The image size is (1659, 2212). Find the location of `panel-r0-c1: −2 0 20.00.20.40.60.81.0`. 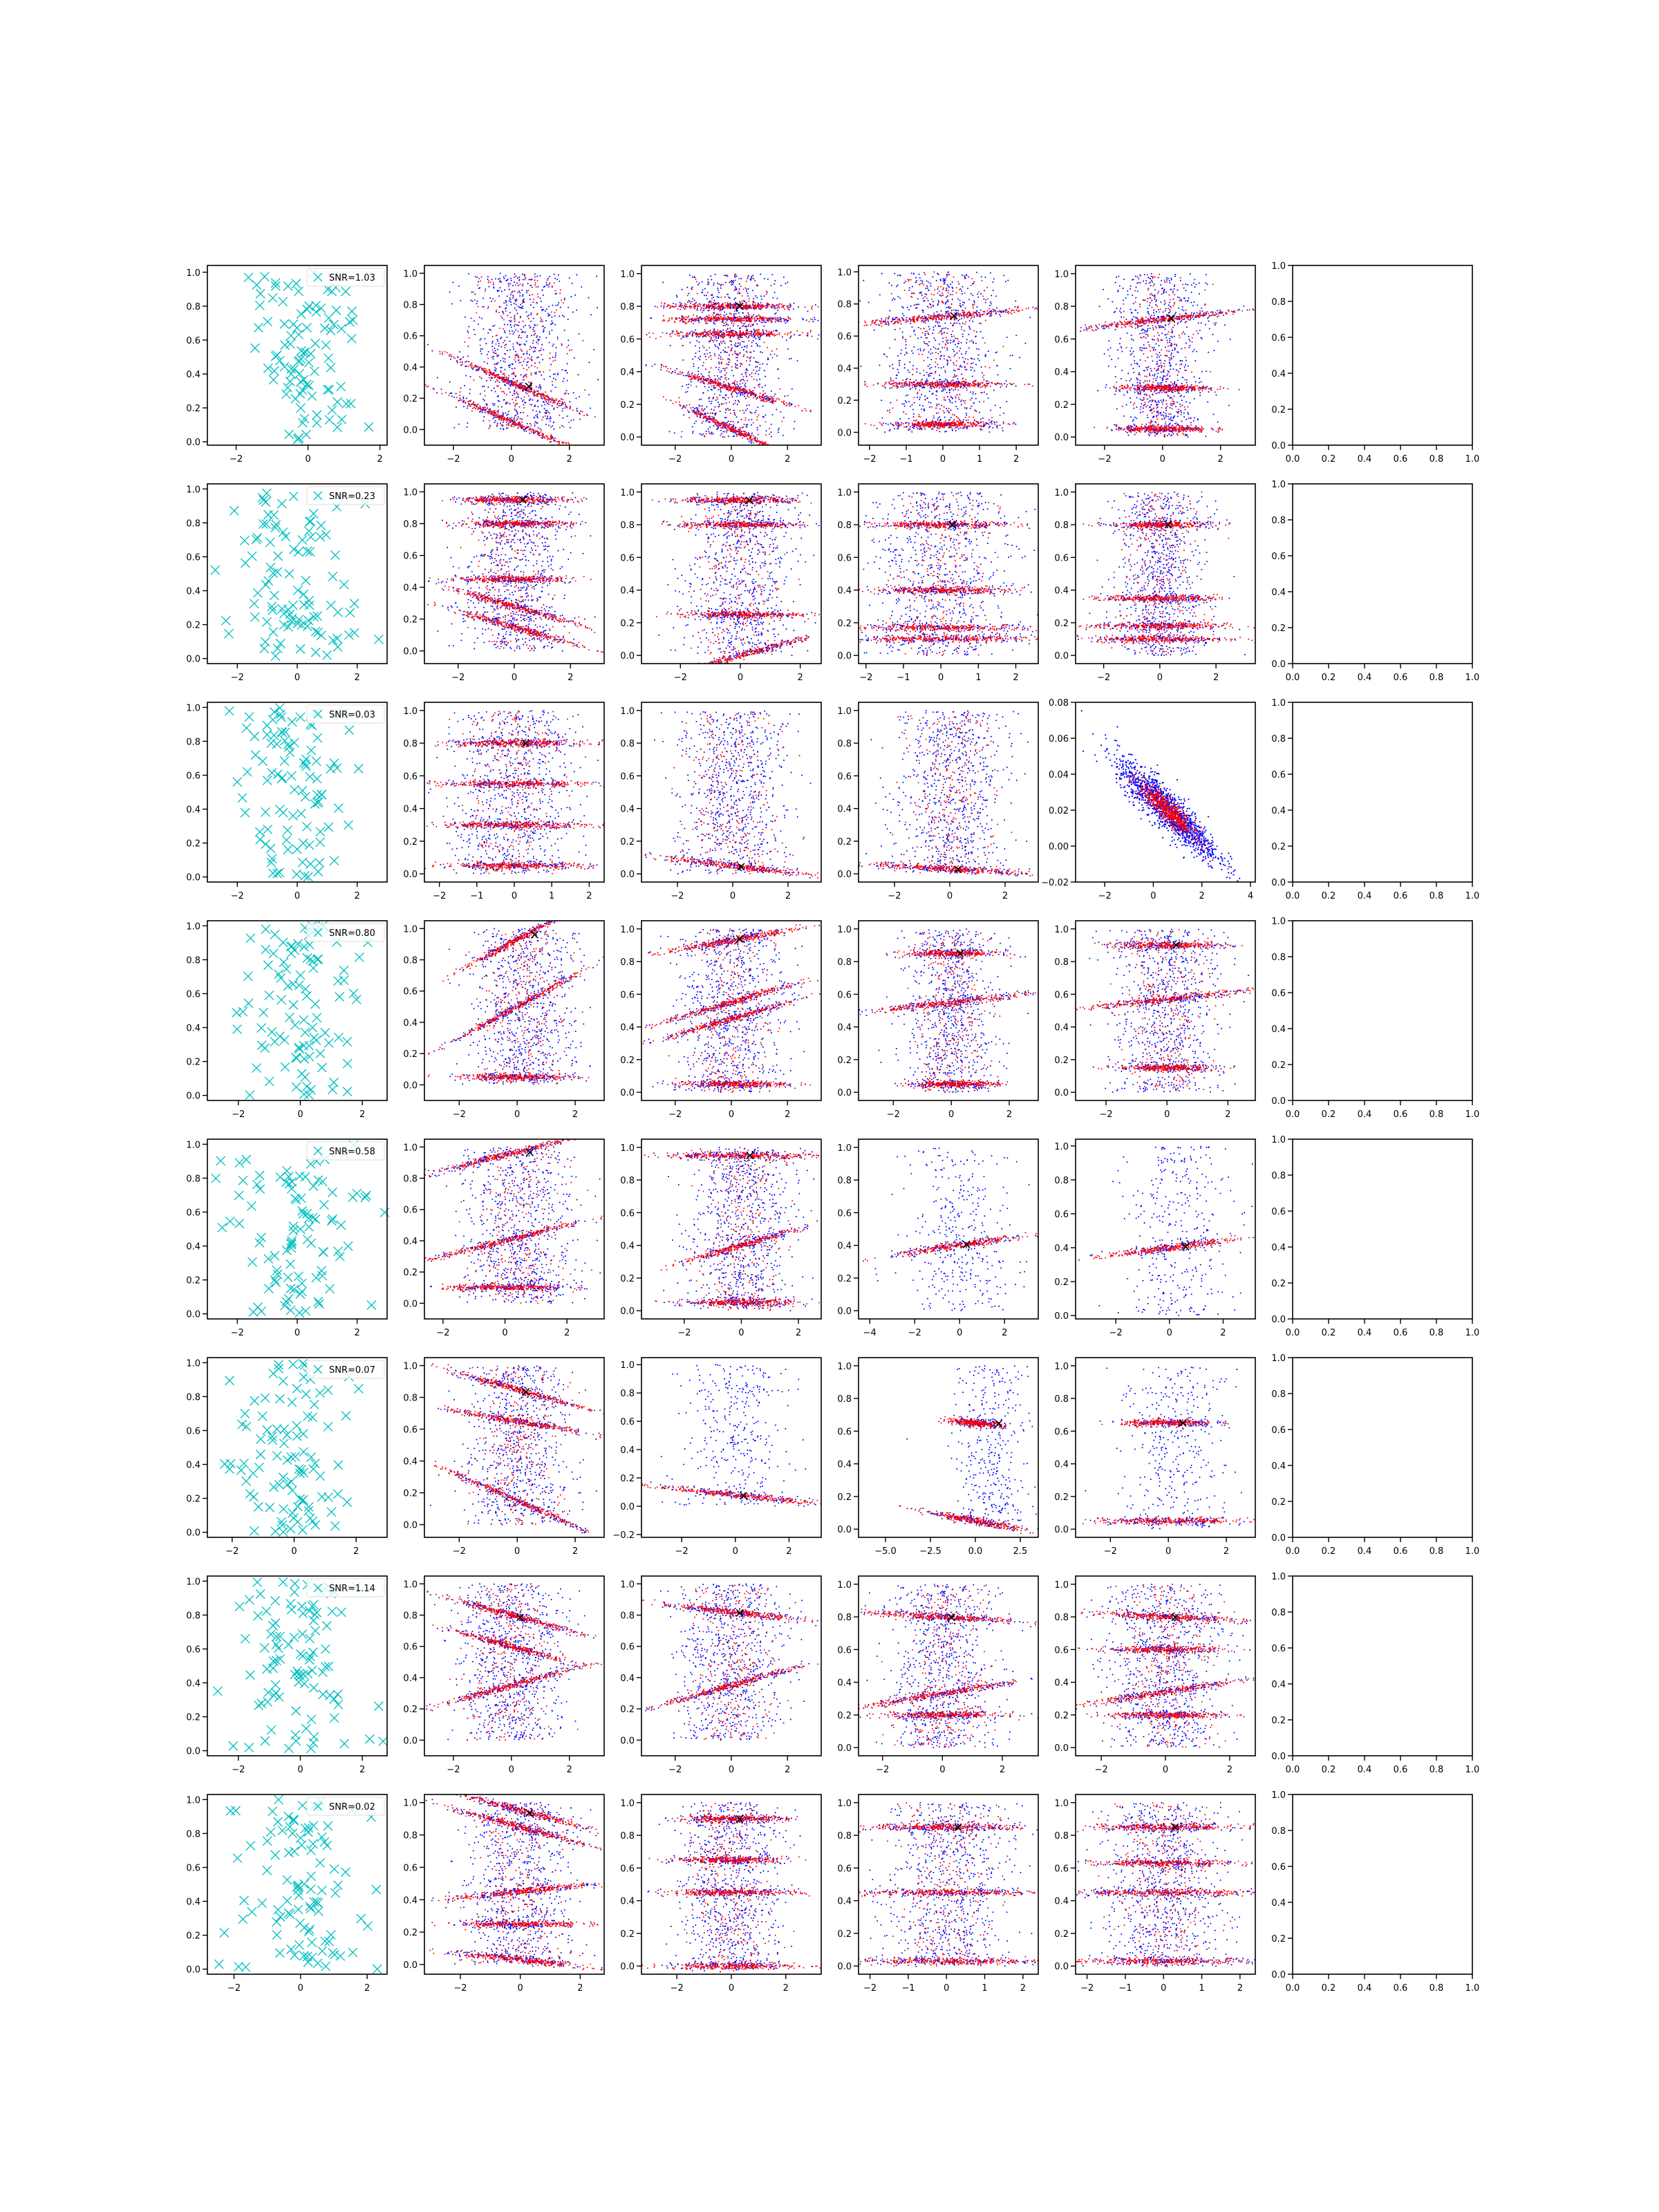

panel-r0-c1: −2 0 20.00.20.40.60.81.0 is located at coordinates (503, 365).